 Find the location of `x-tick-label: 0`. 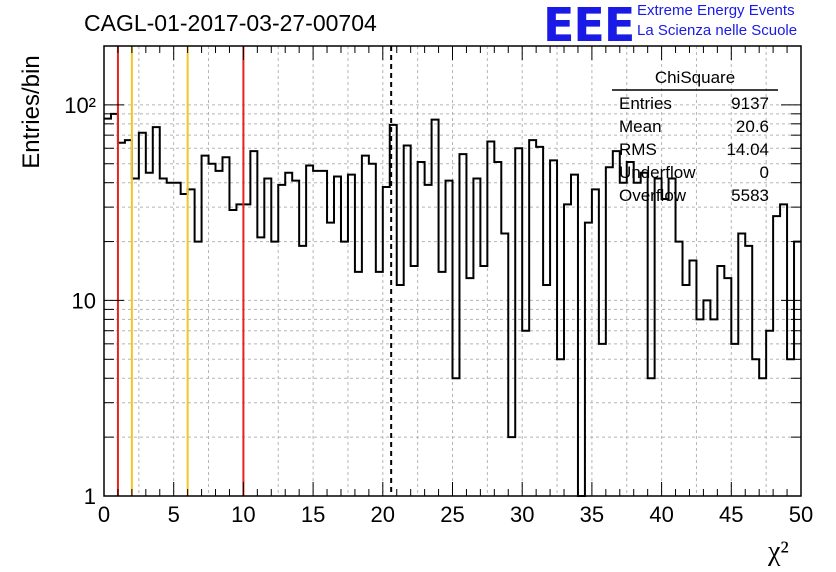

x-tick-label: 0 is located at coordinates (104, 514).